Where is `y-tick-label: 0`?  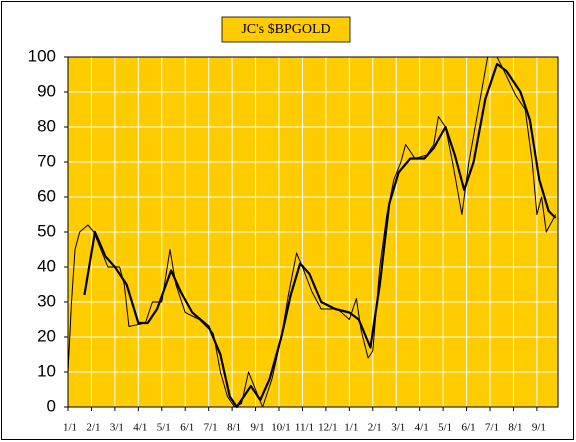 y-tick-label: 0 is located at coordinates (51, 405).